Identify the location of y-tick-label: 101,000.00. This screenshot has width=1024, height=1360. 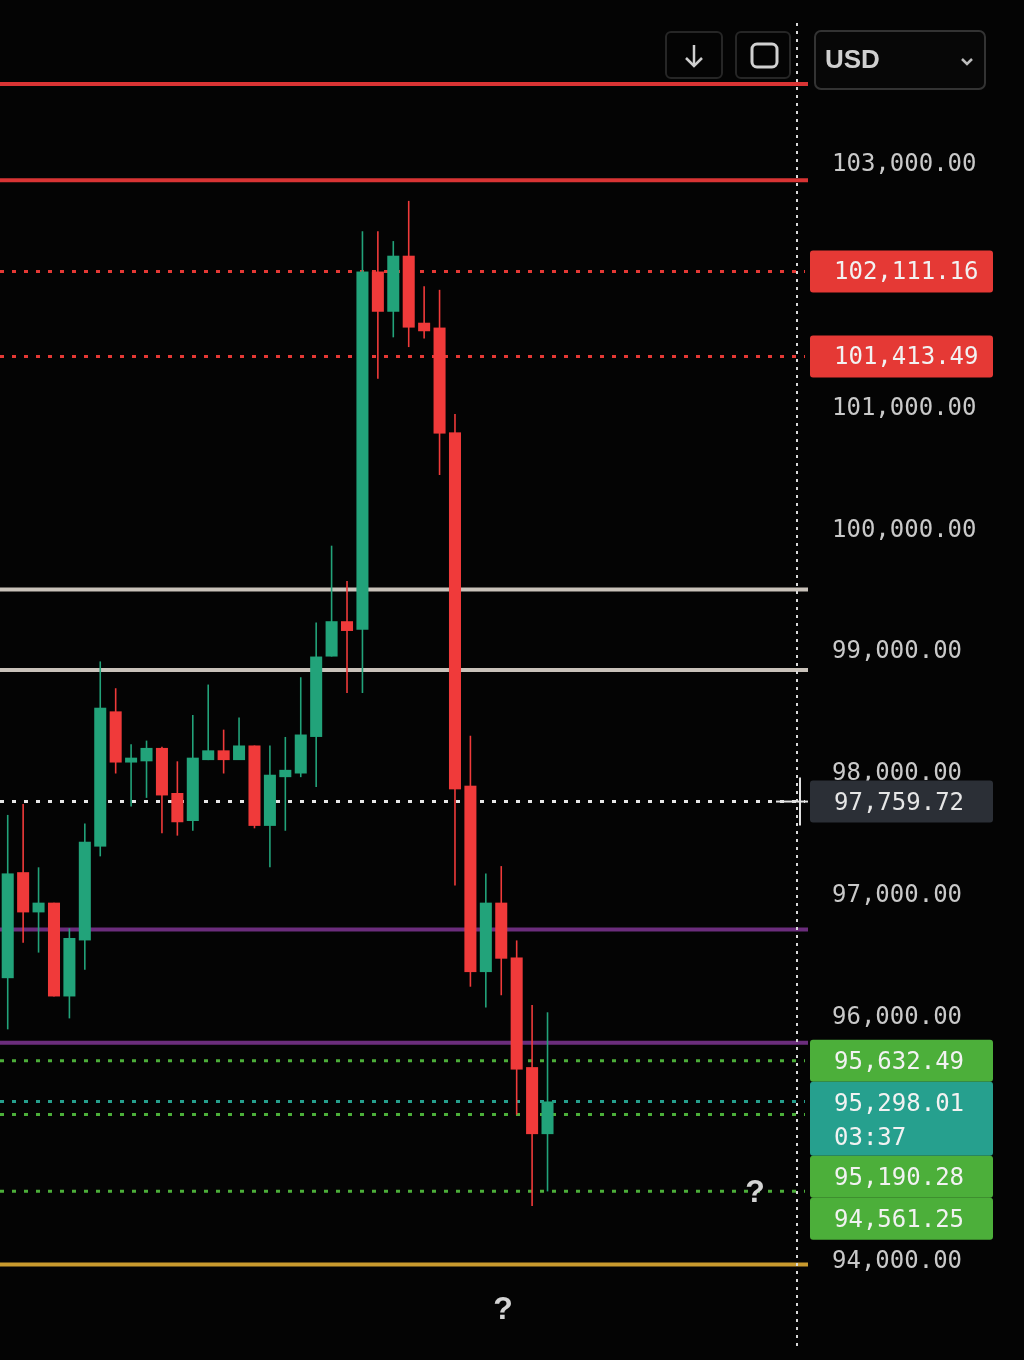
(904, 406).